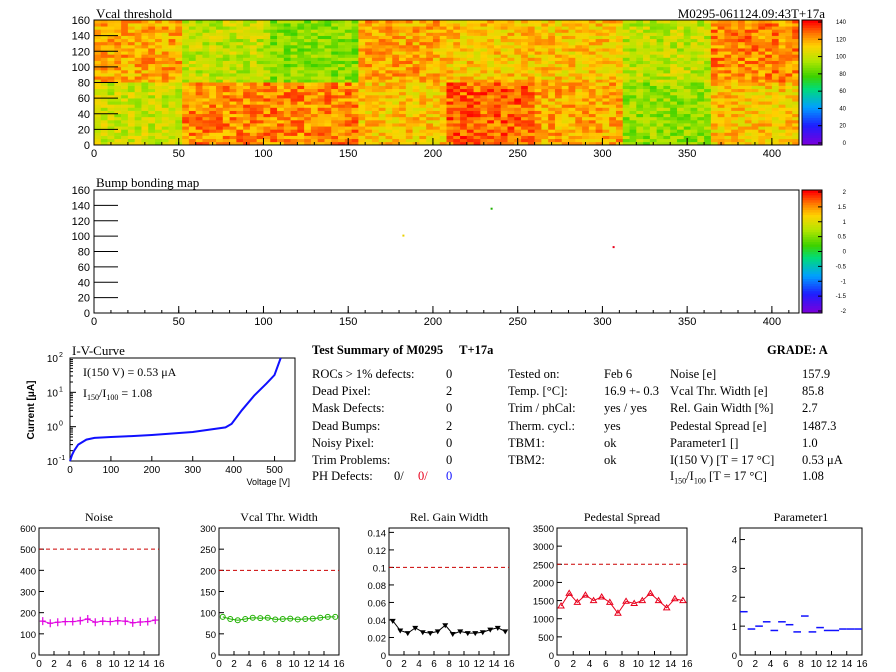 This screenshot has height=672, width=896. Describe the element at coordinates (449, 664) in the screenshot. I see `roc-x-tick-label: 8` at that location.